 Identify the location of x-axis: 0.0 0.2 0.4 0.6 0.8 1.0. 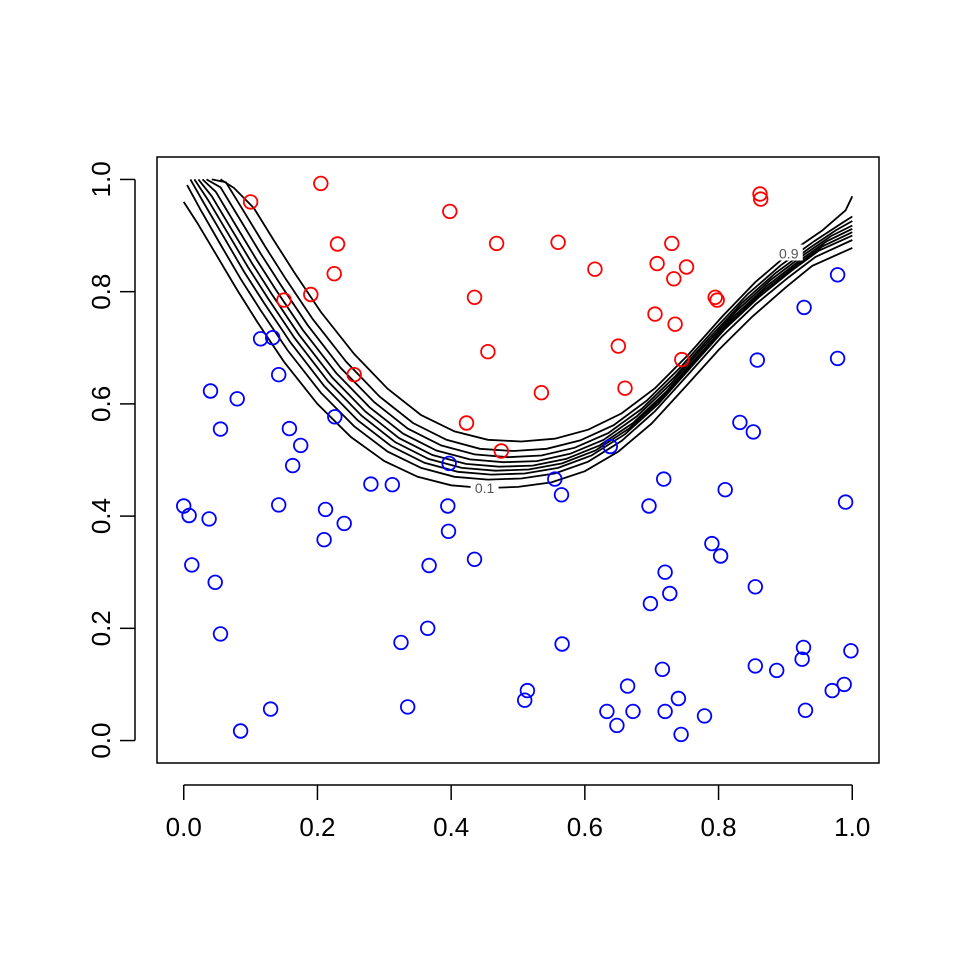
(518, 813).